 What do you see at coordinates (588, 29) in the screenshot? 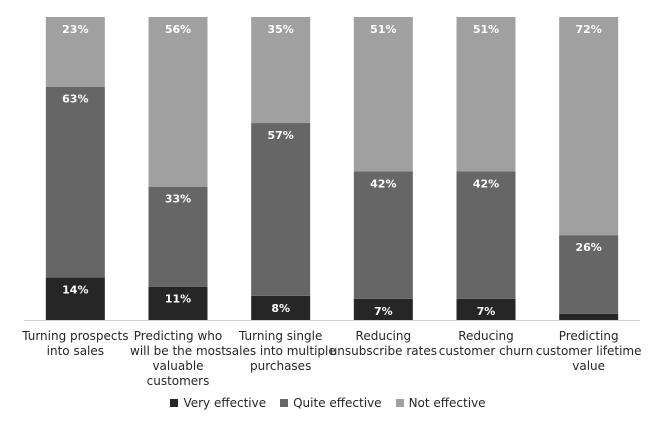
I see `data-label-not-effective-6: 72%` at bounding box center [588, 29].